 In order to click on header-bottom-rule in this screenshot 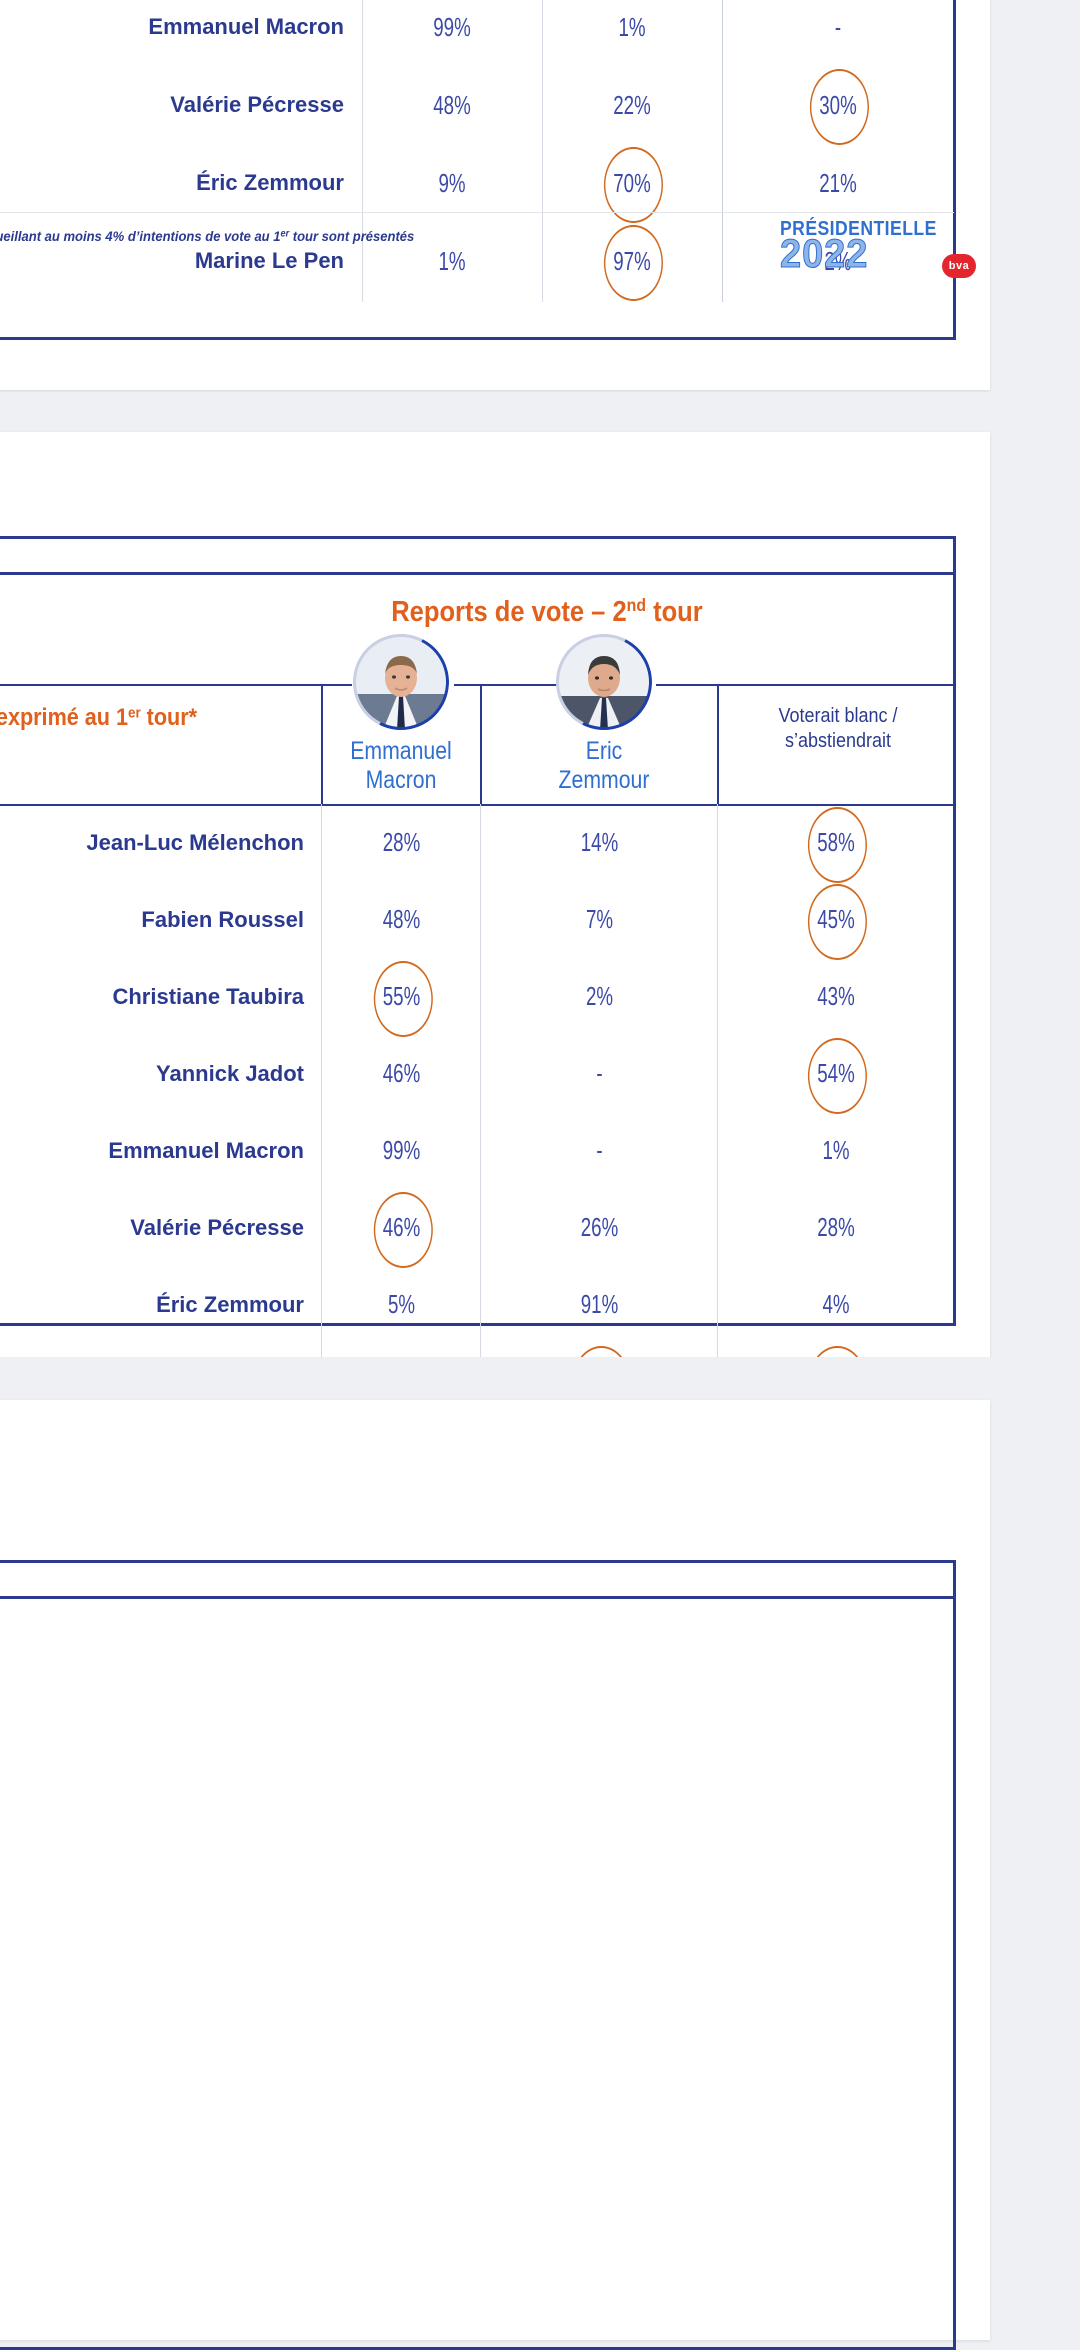, I will do `click(478, 805)`.